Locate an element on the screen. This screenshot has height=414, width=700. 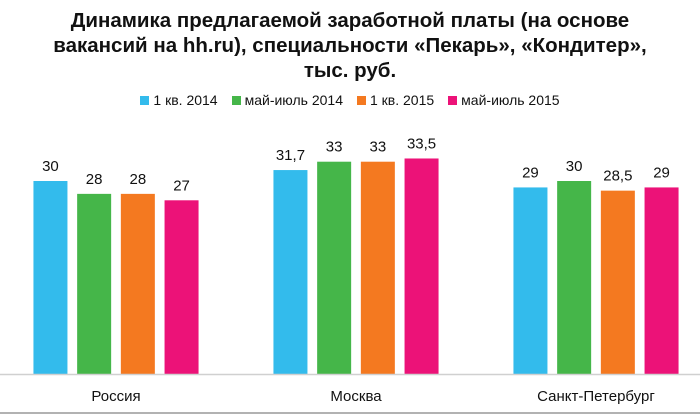
data-label: 28,5 is located at coordinates (617, 176).